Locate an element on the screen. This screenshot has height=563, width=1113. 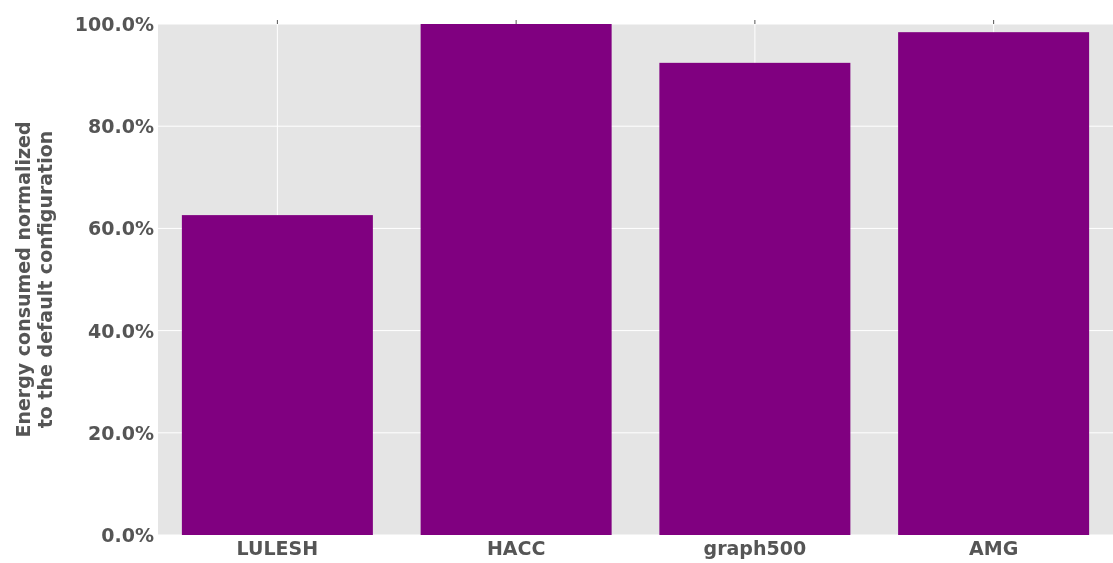
y-tick-label: 40.0% is located at coordinates (121, 330).